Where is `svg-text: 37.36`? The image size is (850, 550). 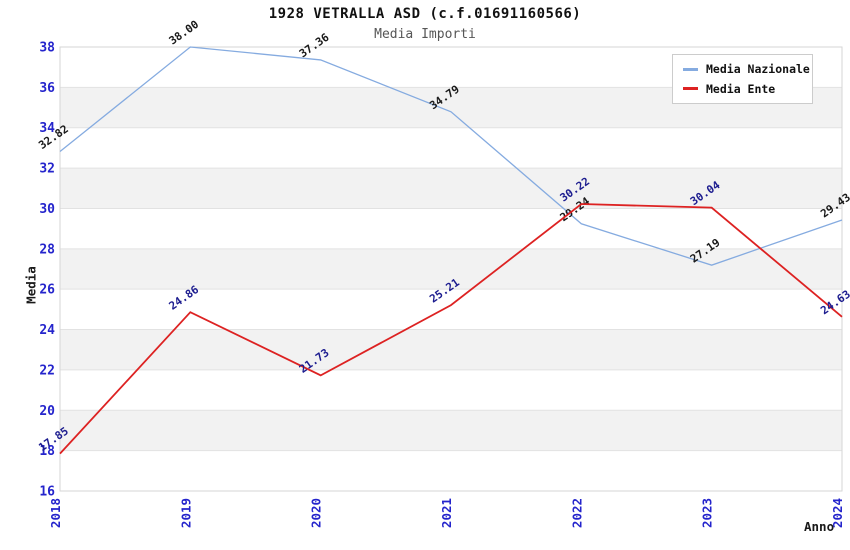 svg-text: 37.36 is located at coordinates (314, 46).